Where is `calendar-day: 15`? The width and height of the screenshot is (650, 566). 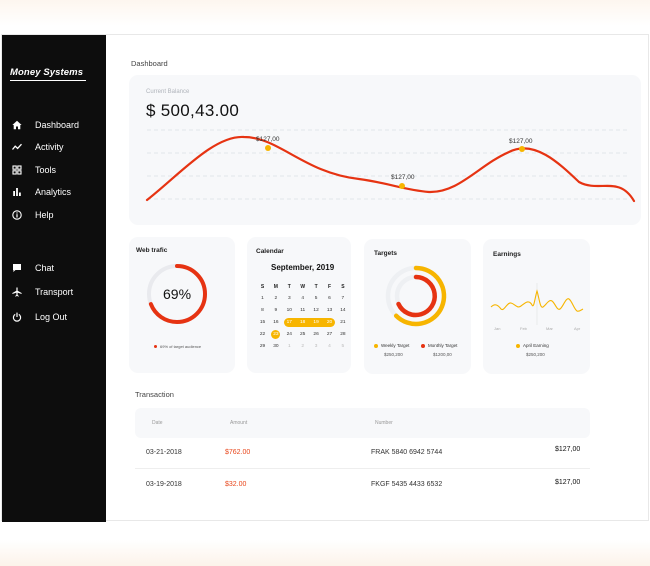 calendar-day: 15 is located at coordinates (262, 322).